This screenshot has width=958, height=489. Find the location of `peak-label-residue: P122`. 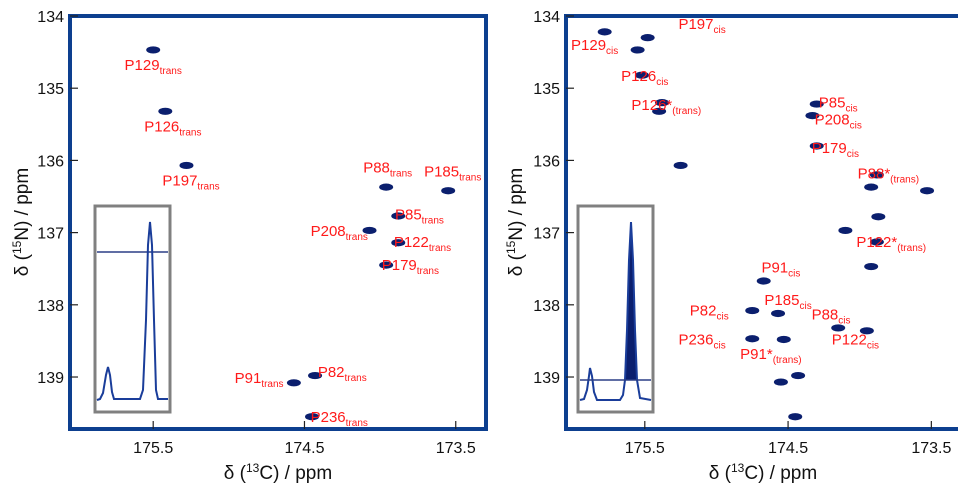

peak-label-residue: P122 is located at coordinates (411, 242).